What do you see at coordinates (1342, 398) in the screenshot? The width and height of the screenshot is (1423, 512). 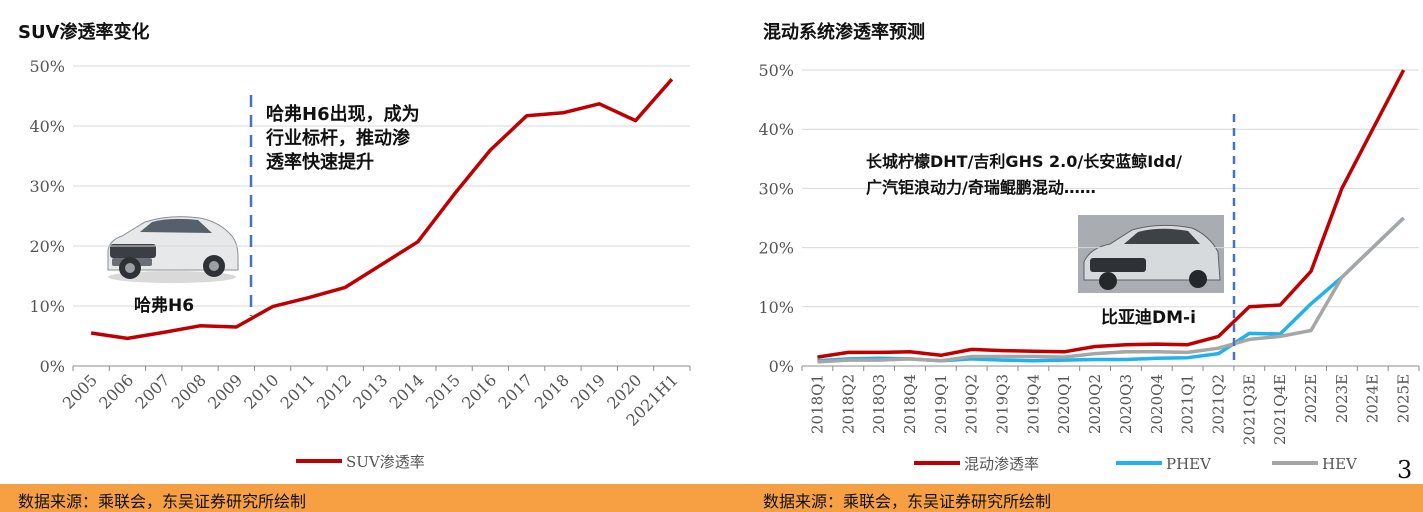 I see `right-x-tick-label: 2023E` at bounding box center [1342, 398].